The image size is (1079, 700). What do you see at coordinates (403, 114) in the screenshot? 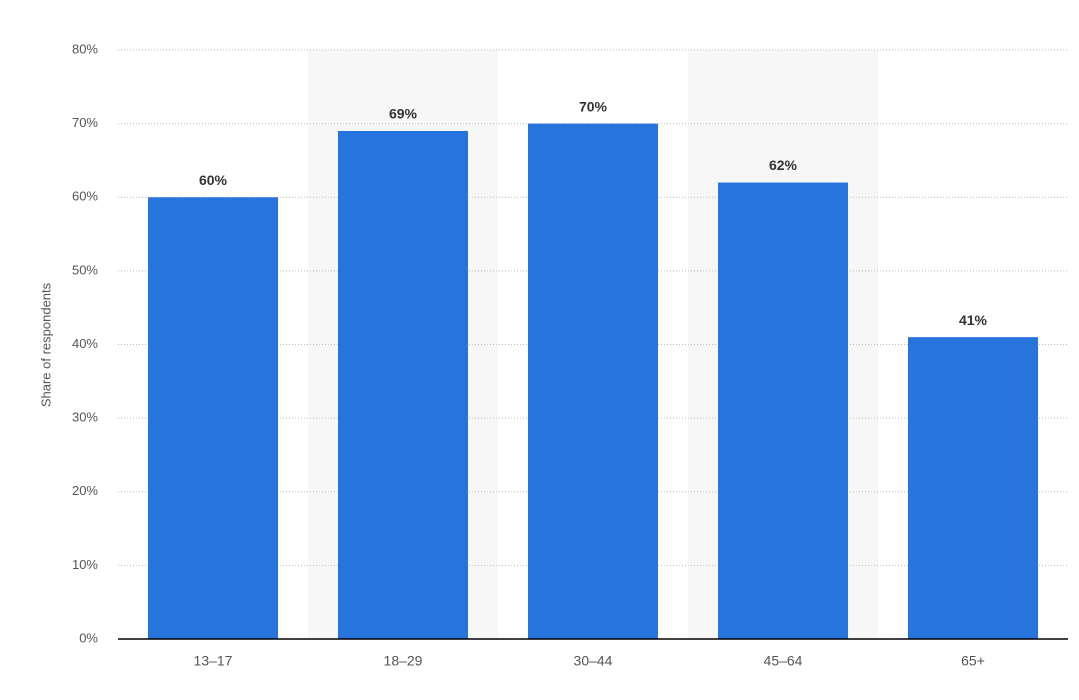
I see `value-label: 69%` at bounding box center [403, 114].